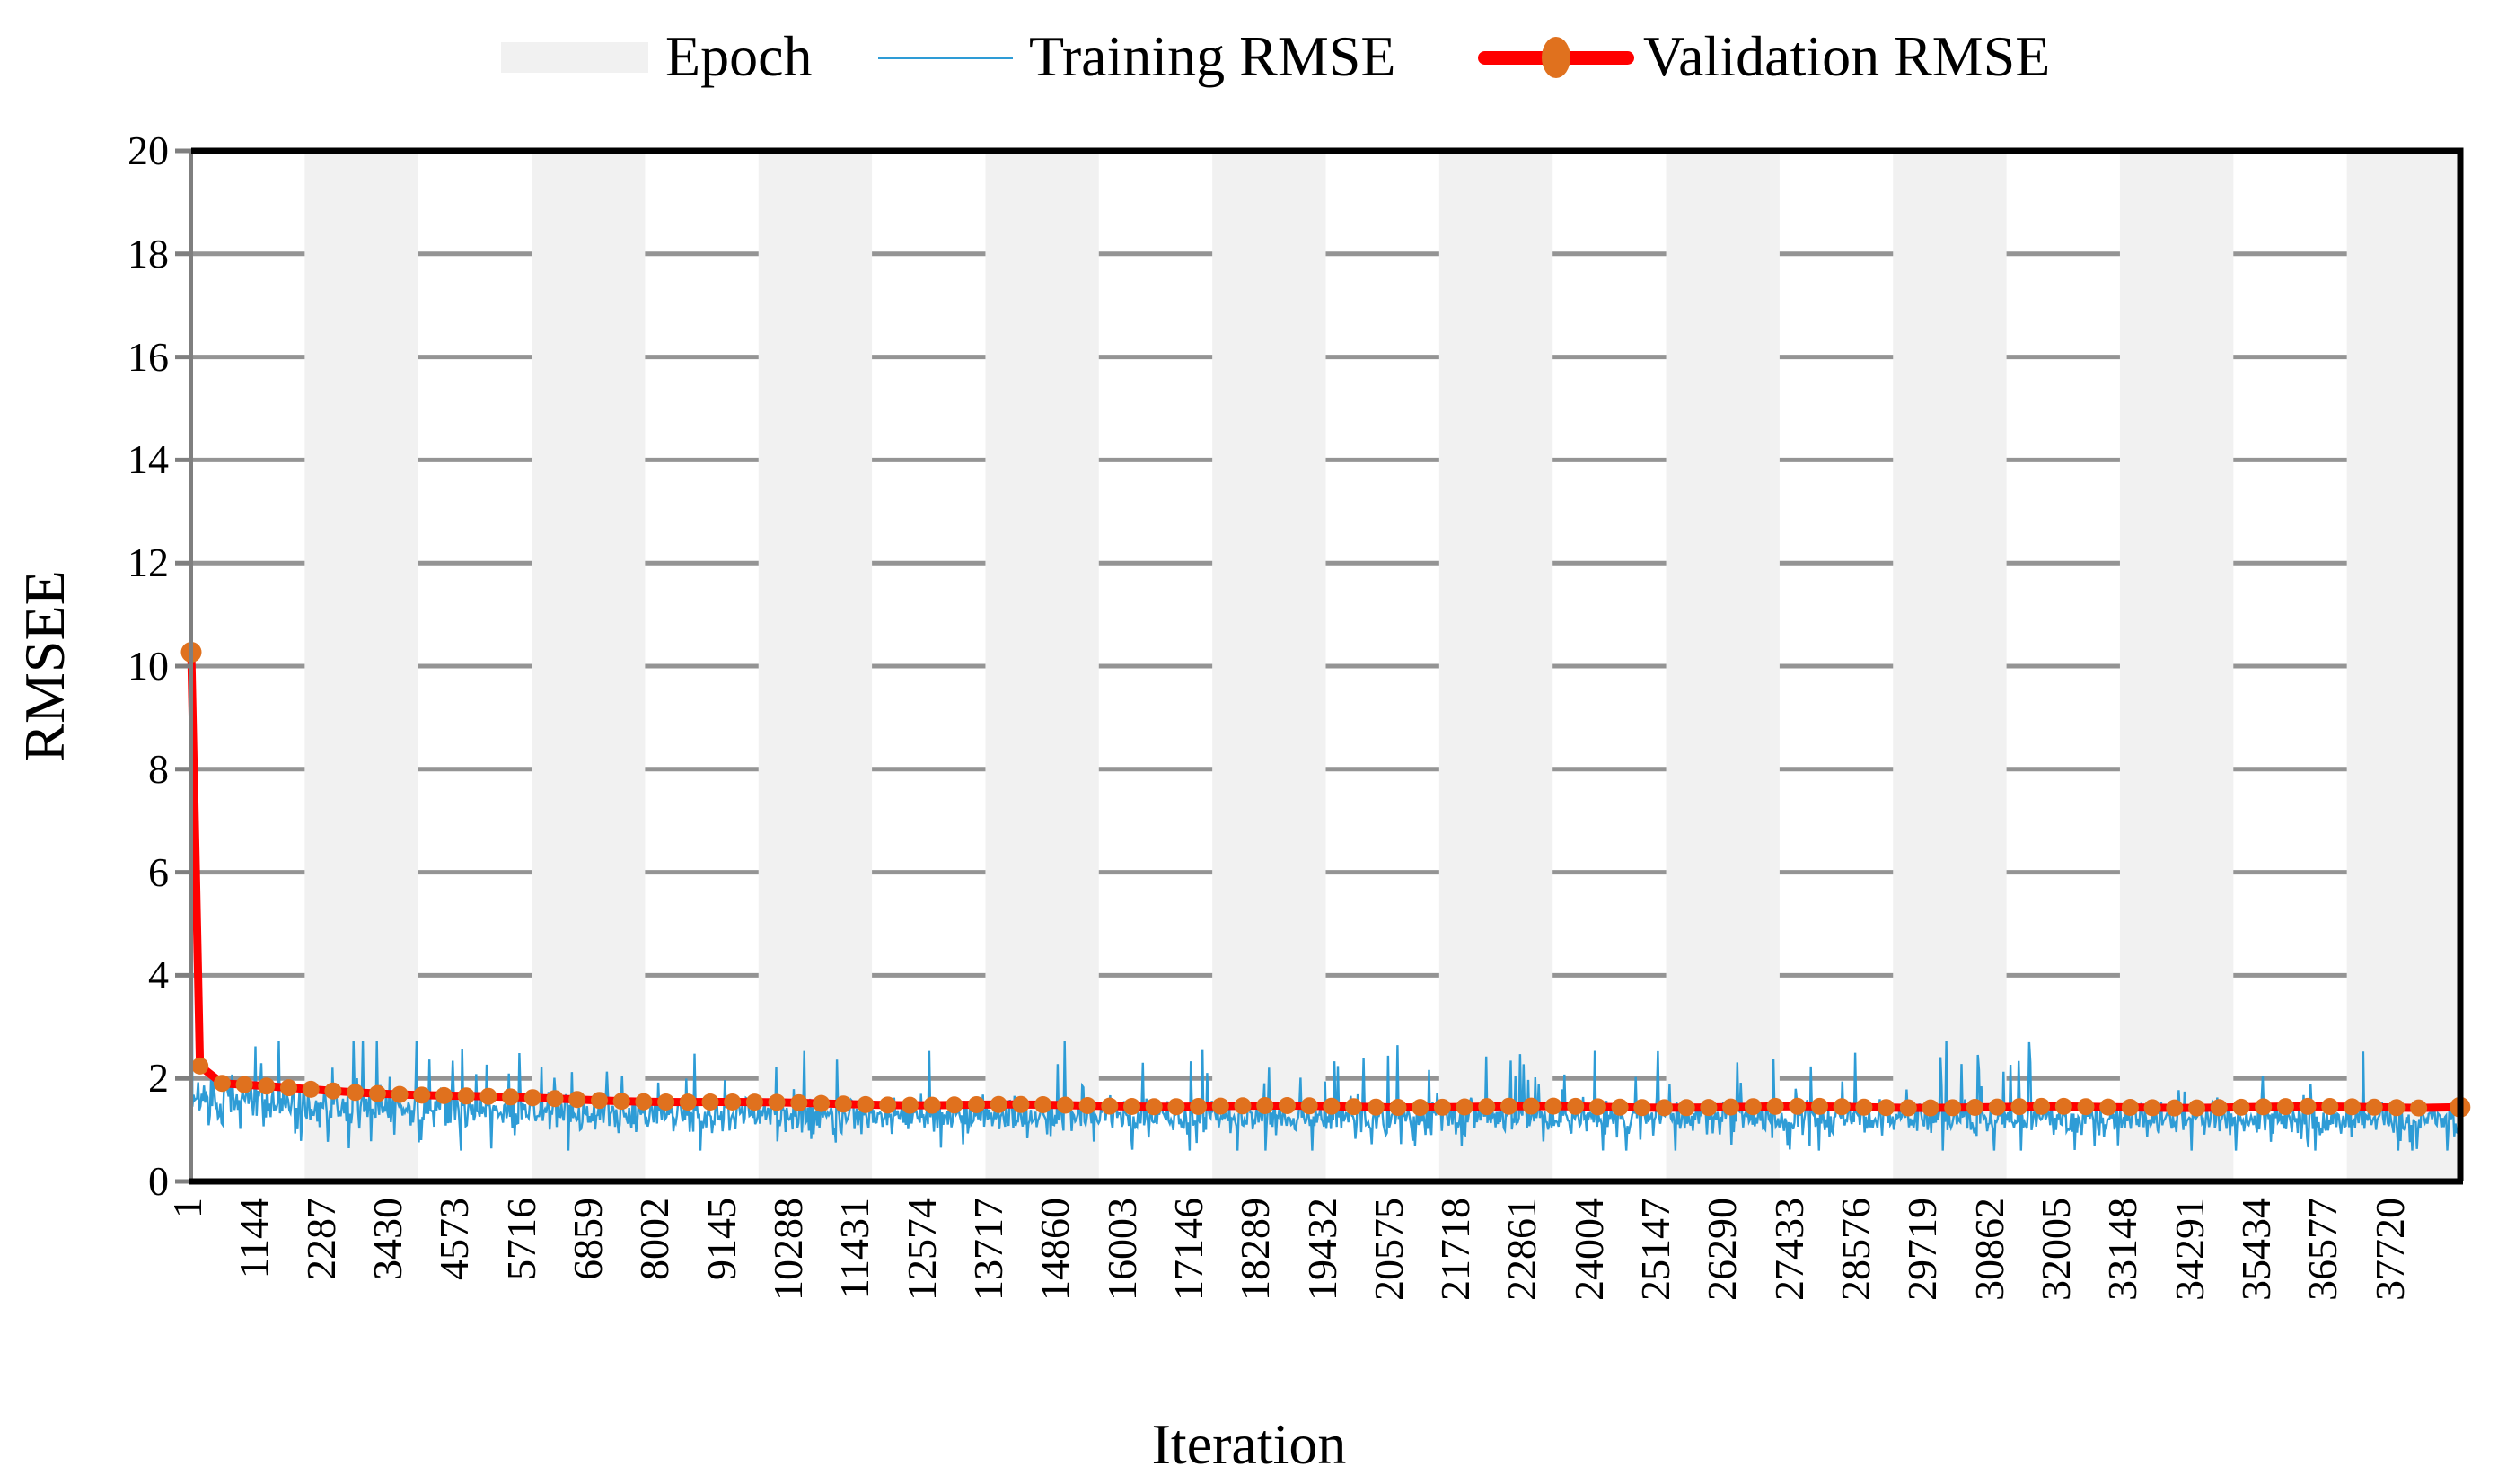 The height and width of the screenshot is (1484, 2498). I want to click on y-tick-label: 4, so click(158, 975).